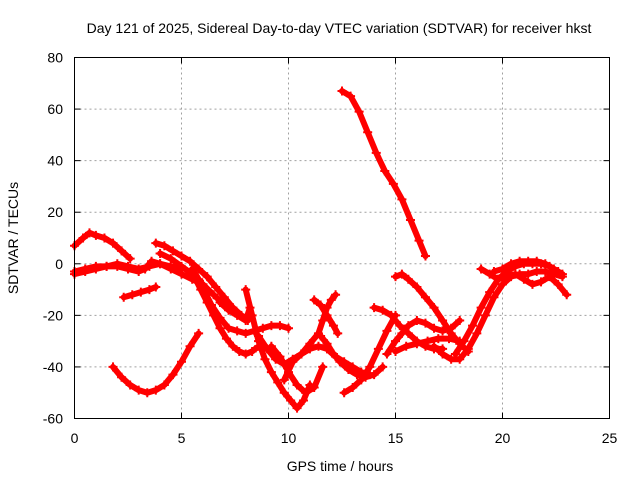  Describe the element at coordinates (55, 161) in the screenshot. I see `y-tick-label: 40` at that location.